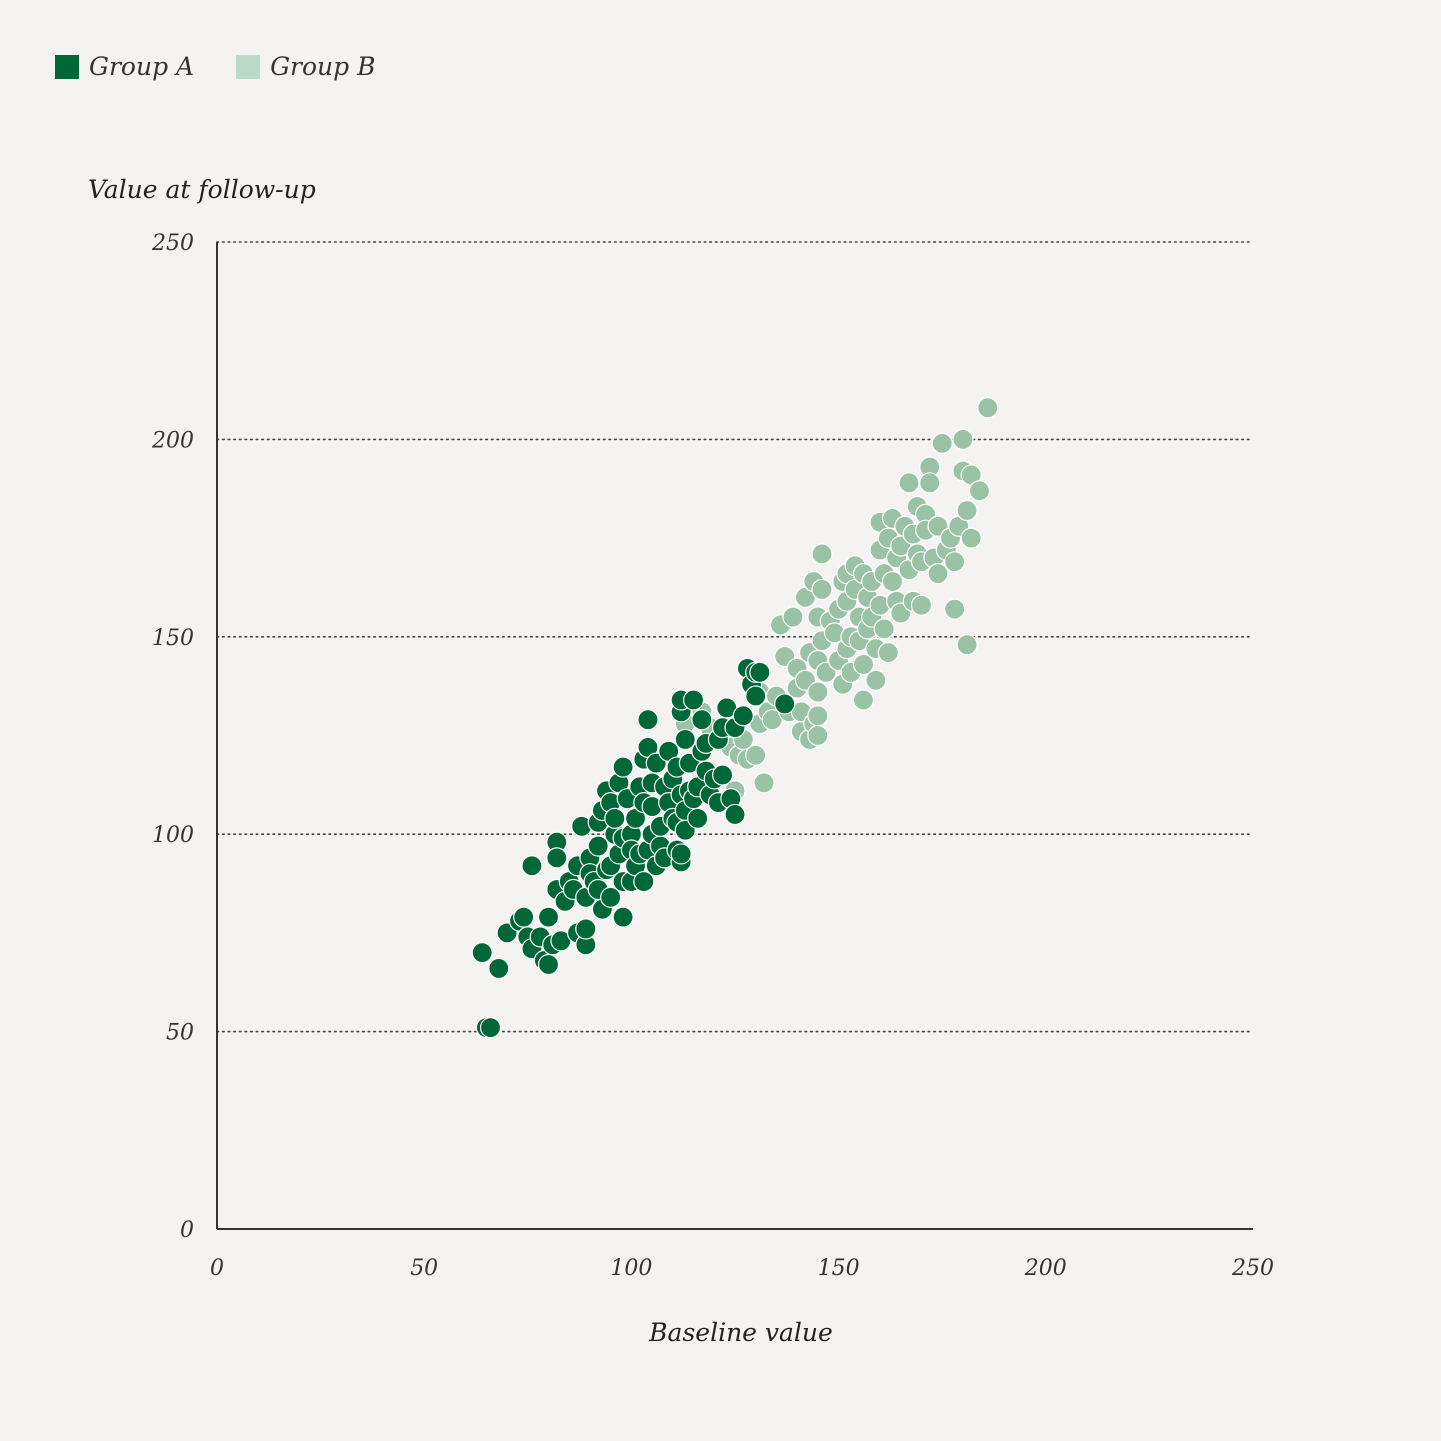  Describe the element at coordinates (631, 1268) in the screenshot. I see `x-tick-label-100: 100` at that location.